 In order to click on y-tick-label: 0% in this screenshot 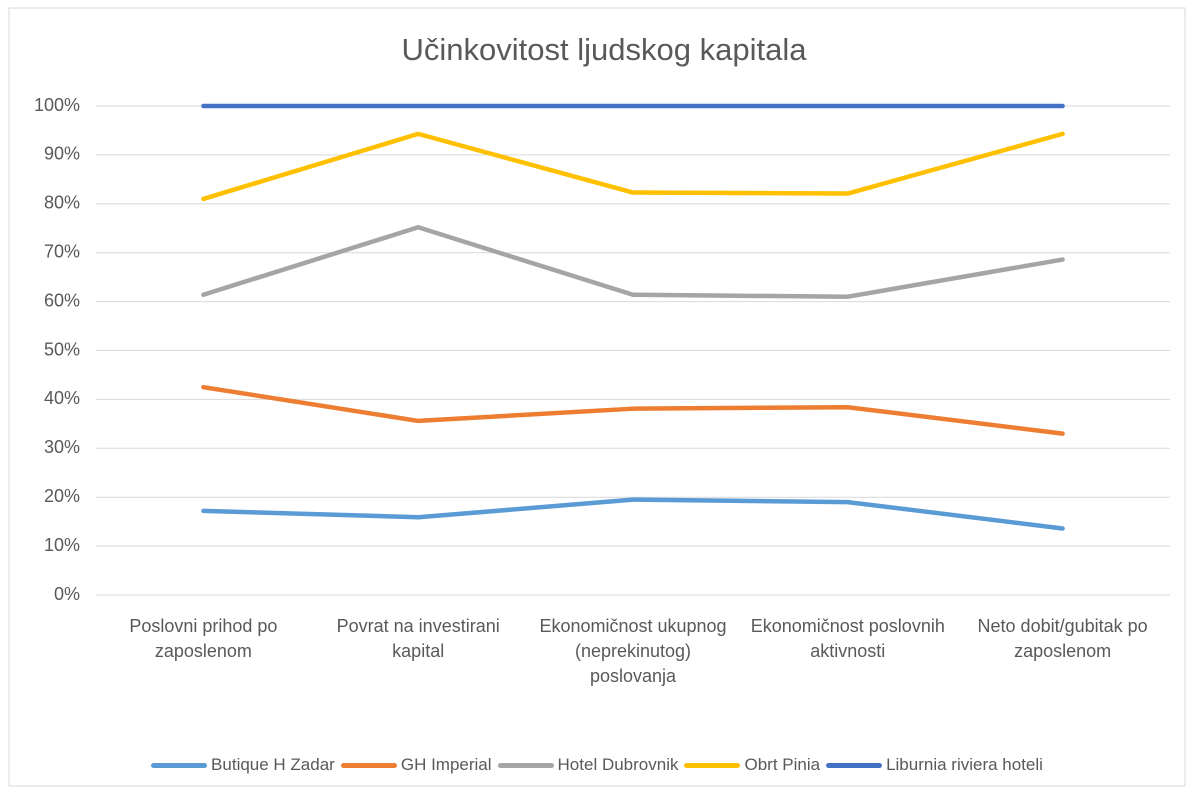, I will do `click(67, 594)`.